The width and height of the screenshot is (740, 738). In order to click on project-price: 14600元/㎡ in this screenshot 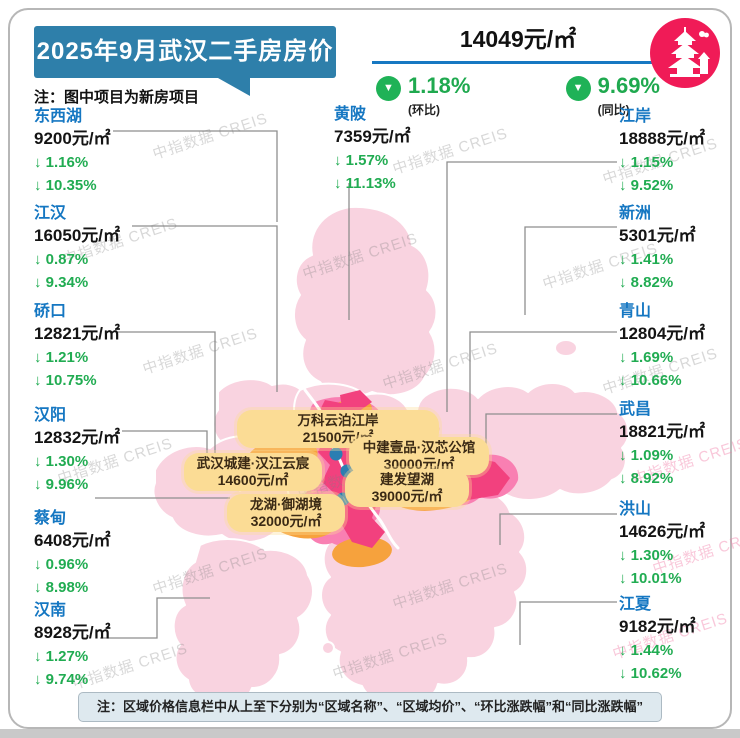, I will do `click(253, 480)`.